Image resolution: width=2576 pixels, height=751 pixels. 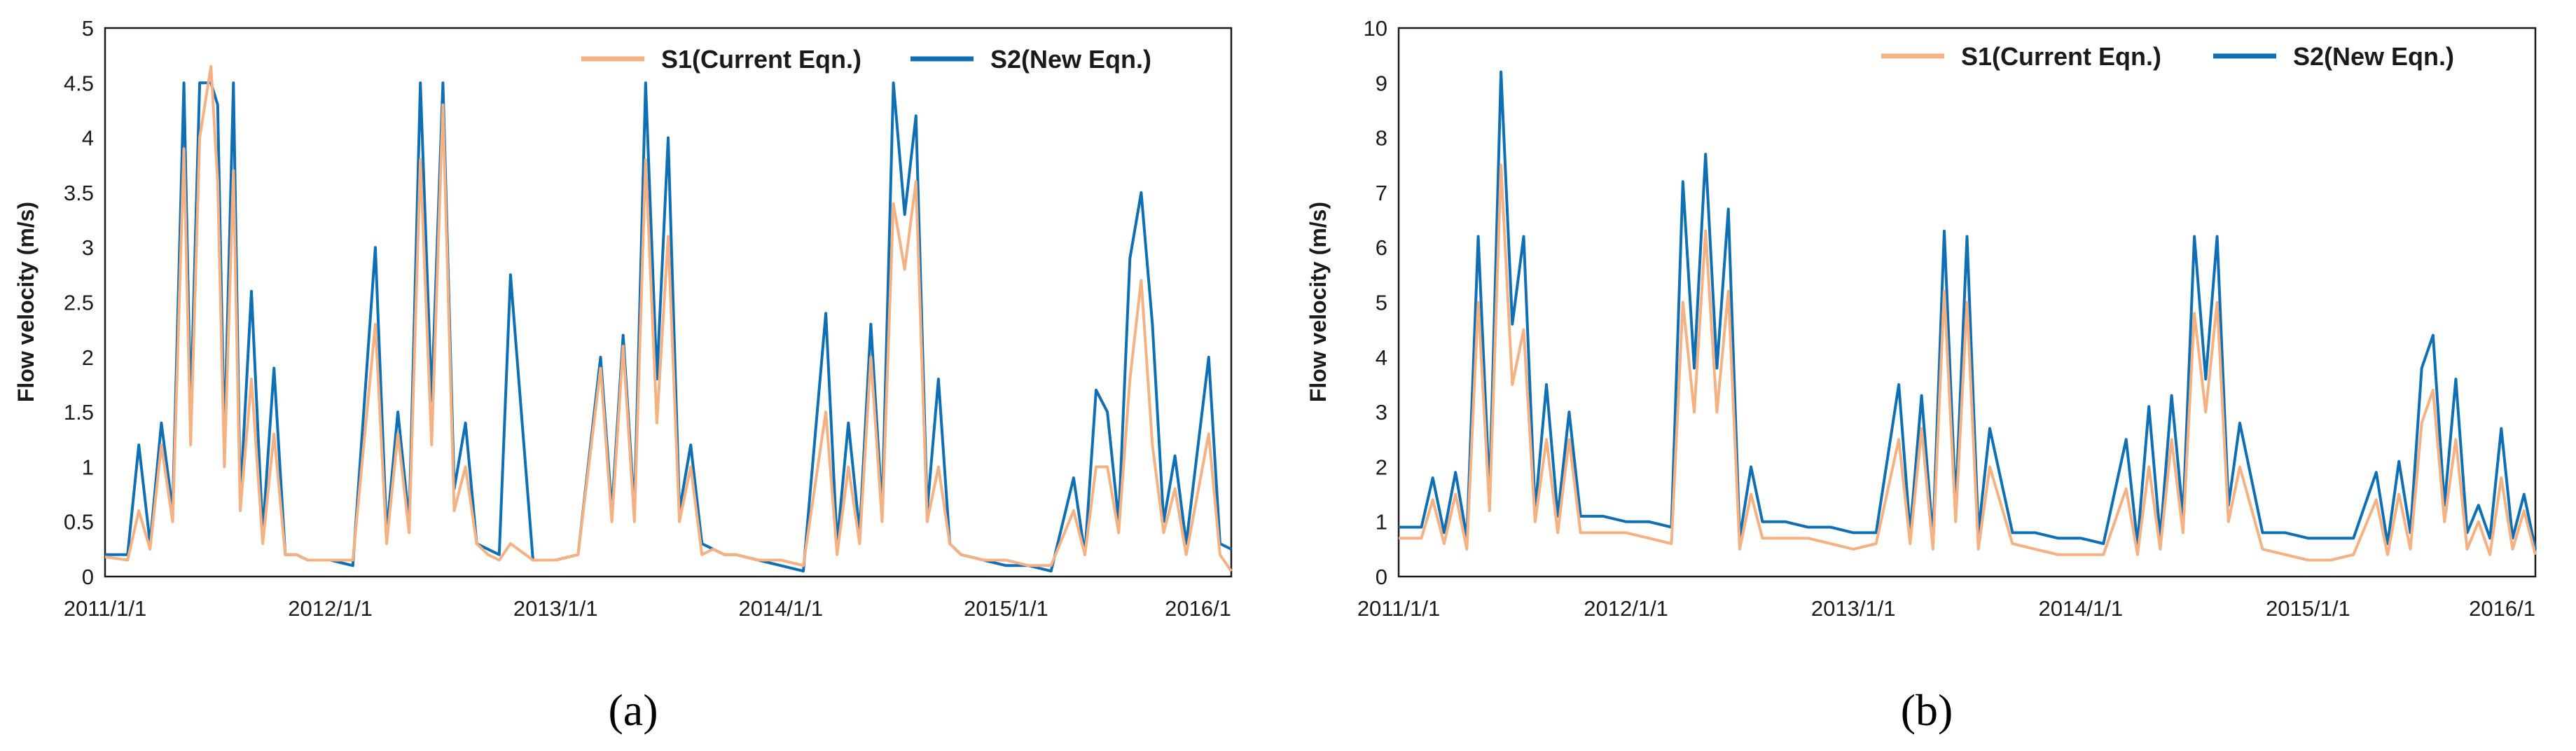 I want to click on y-tick-label: 1.5, so click(x=79, y=413).